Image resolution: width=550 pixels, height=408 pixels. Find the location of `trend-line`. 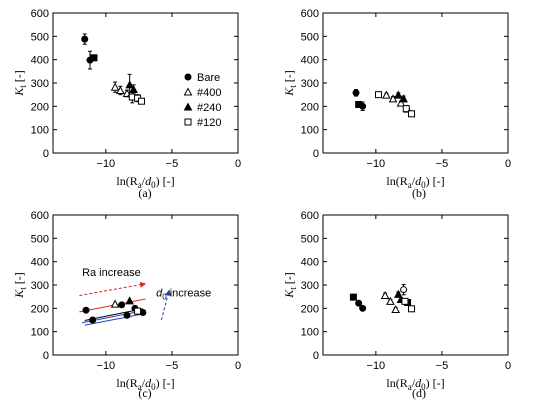

trend-line is located at coordinates (115, 319).